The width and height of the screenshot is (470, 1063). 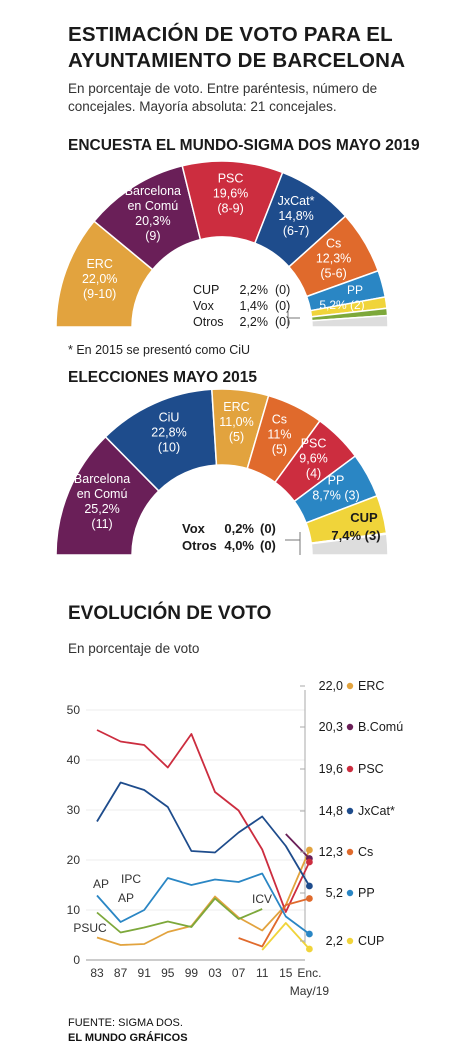 I want to click on x-tick-label: 87, so click(x=121, y=973).